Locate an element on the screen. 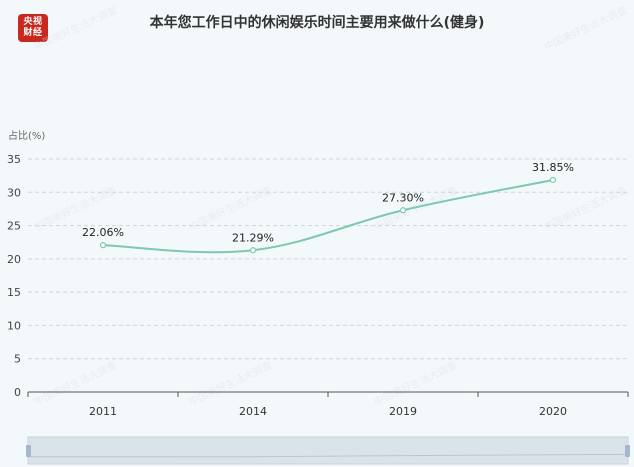 This screenshot has height=467, width=634. data-label: 21.29% is located at coordinates (253, 237).